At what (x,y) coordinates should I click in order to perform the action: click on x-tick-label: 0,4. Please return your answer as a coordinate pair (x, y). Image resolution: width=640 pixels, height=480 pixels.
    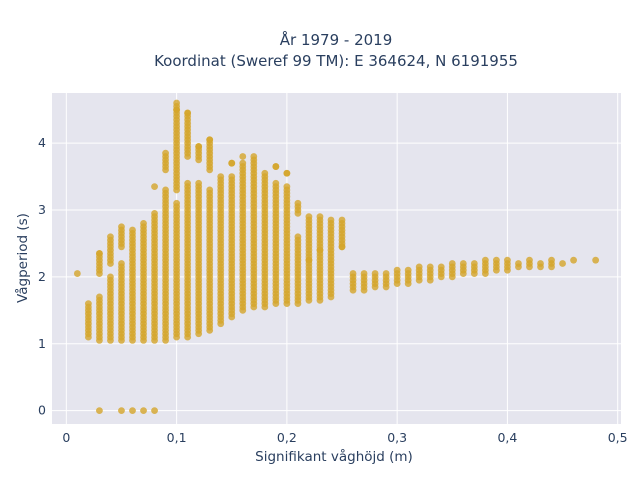
    Looking at the image, I should click on (507, 437).